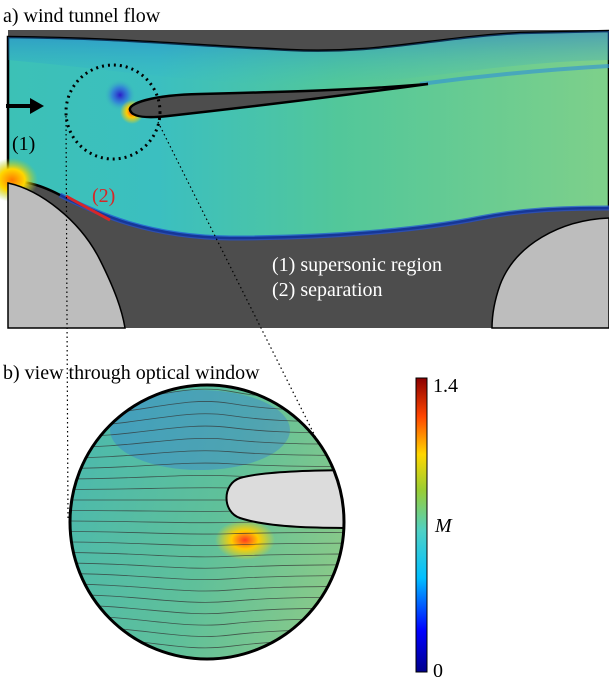  What do you see at coordinates (514, 75) in the screenshot?
I see `wake-streak` at bounding box center [514, 75].